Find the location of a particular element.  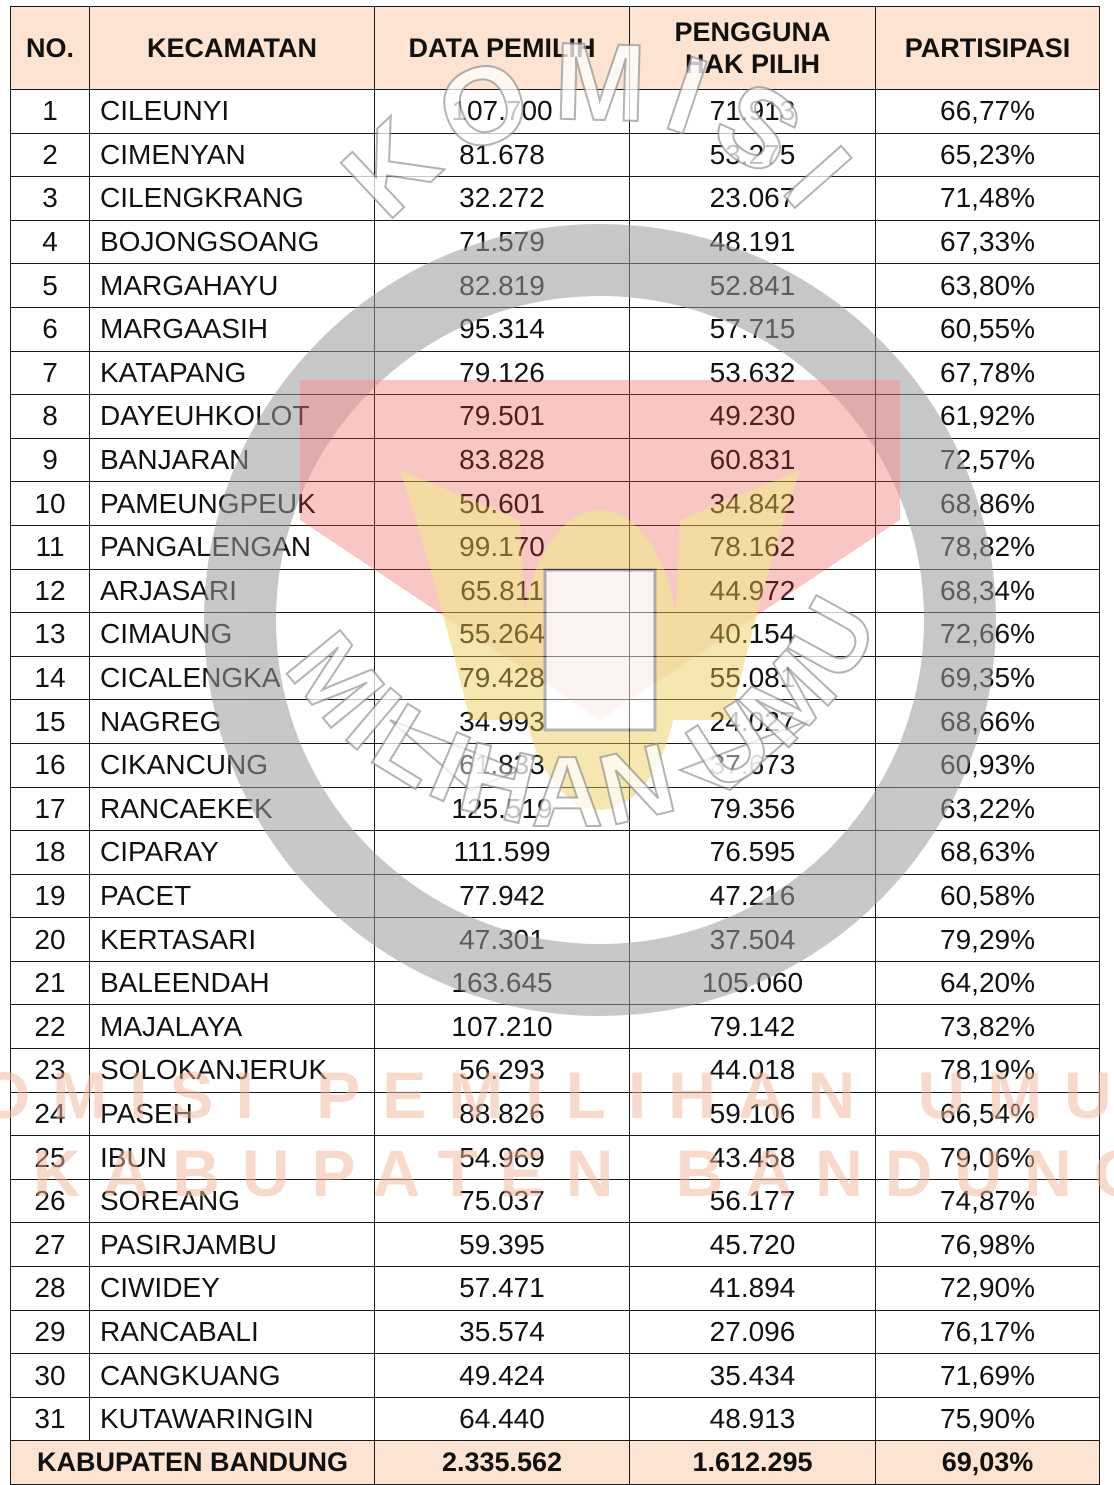

table-row: 4 BOJONGSOANG 71.579 48.191 67,33% is located at coordinates (555, 242).